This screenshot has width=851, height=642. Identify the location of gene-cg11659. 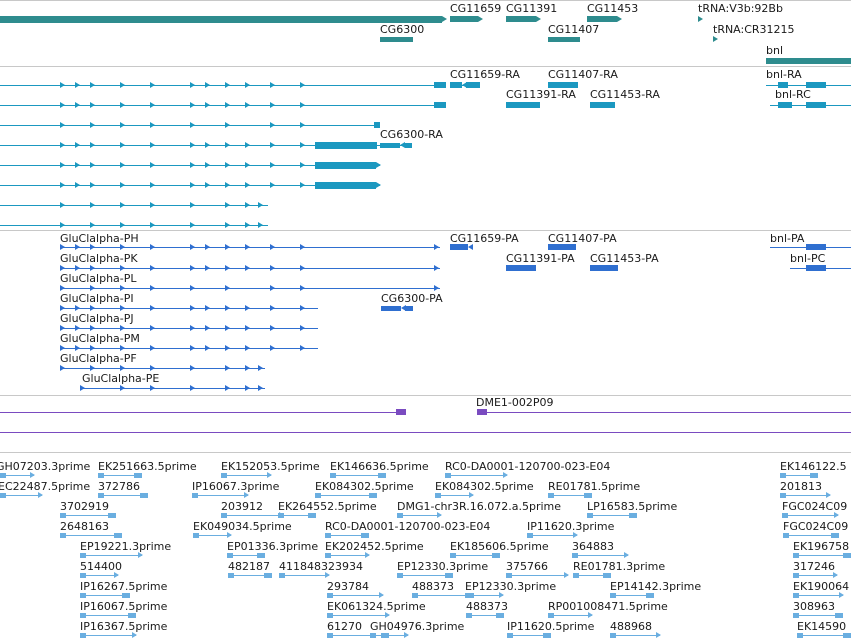
(464, 19).